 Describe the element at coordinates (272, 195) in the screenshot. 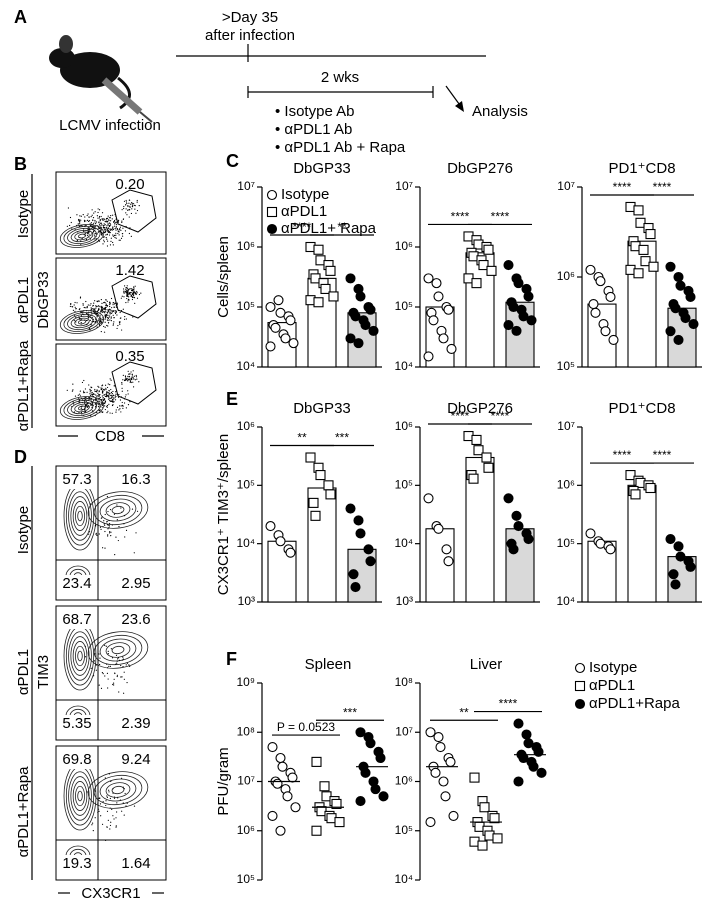

I see `legend-marker` at that location.